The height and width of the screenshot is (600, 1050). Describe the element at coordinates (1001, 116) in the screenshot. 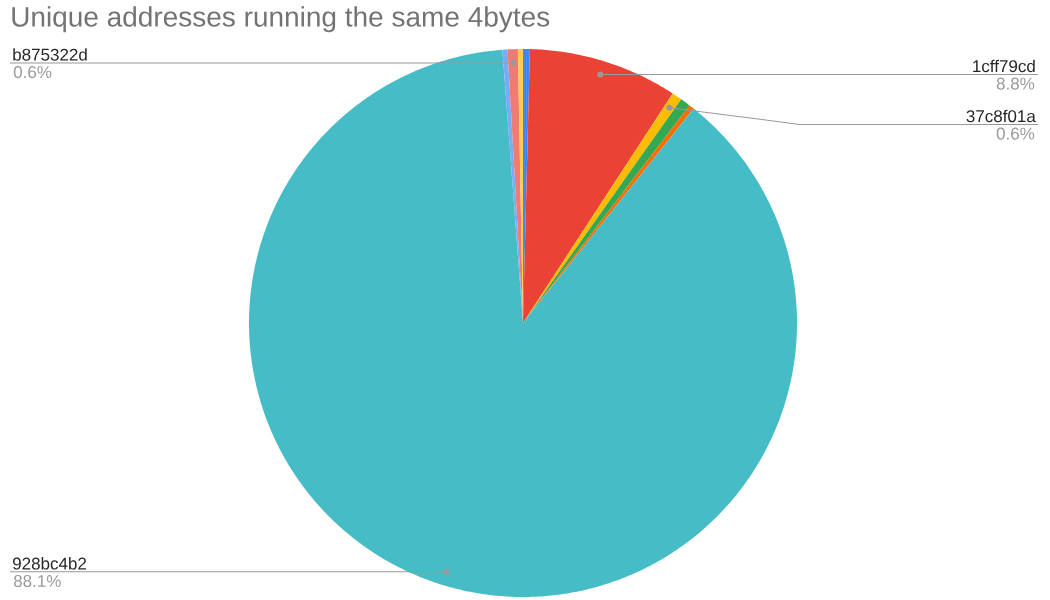

I see `slice-label: 37c8f01a` at that location.